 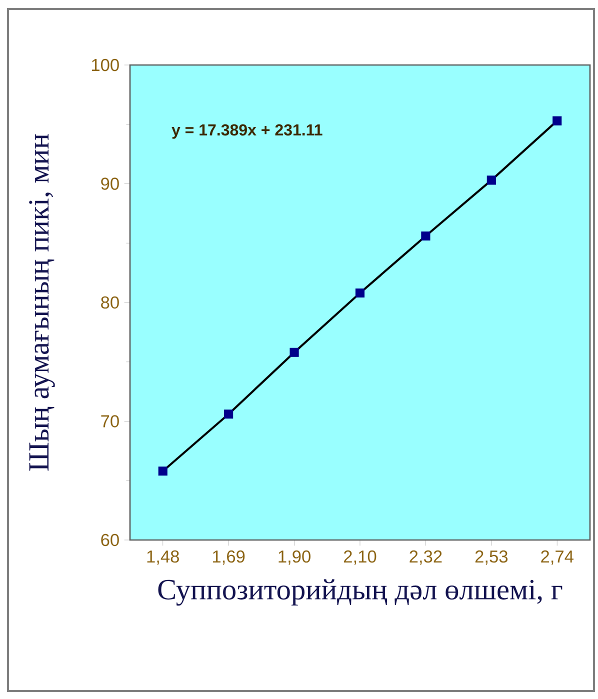 What do you see at coordinates (360, 592) in the screenshot?
I see `x-axis-title: Суппозиторийдың дәл өлшемі, г` at bounding box center [360, 592].